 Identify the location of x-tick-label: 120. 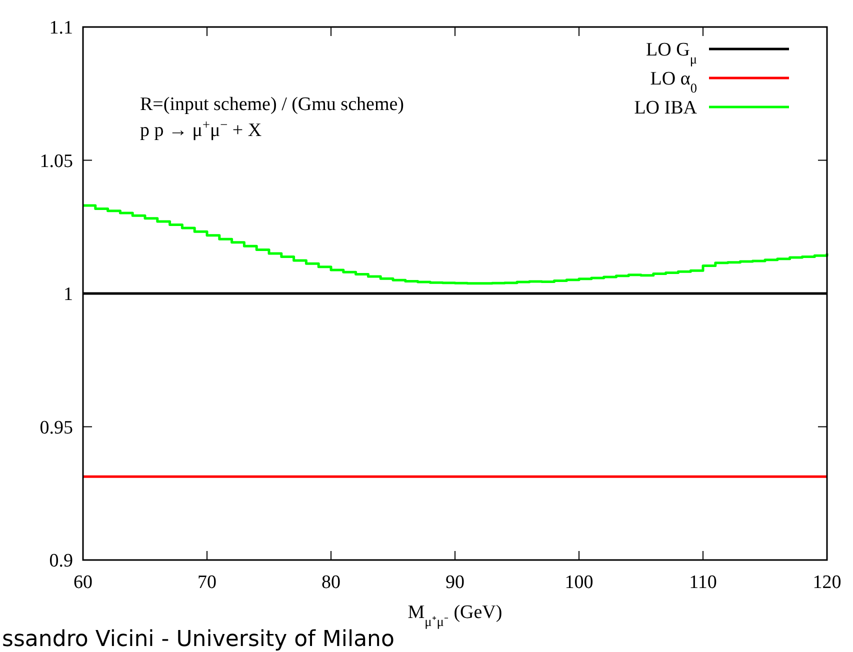
(827, 582).